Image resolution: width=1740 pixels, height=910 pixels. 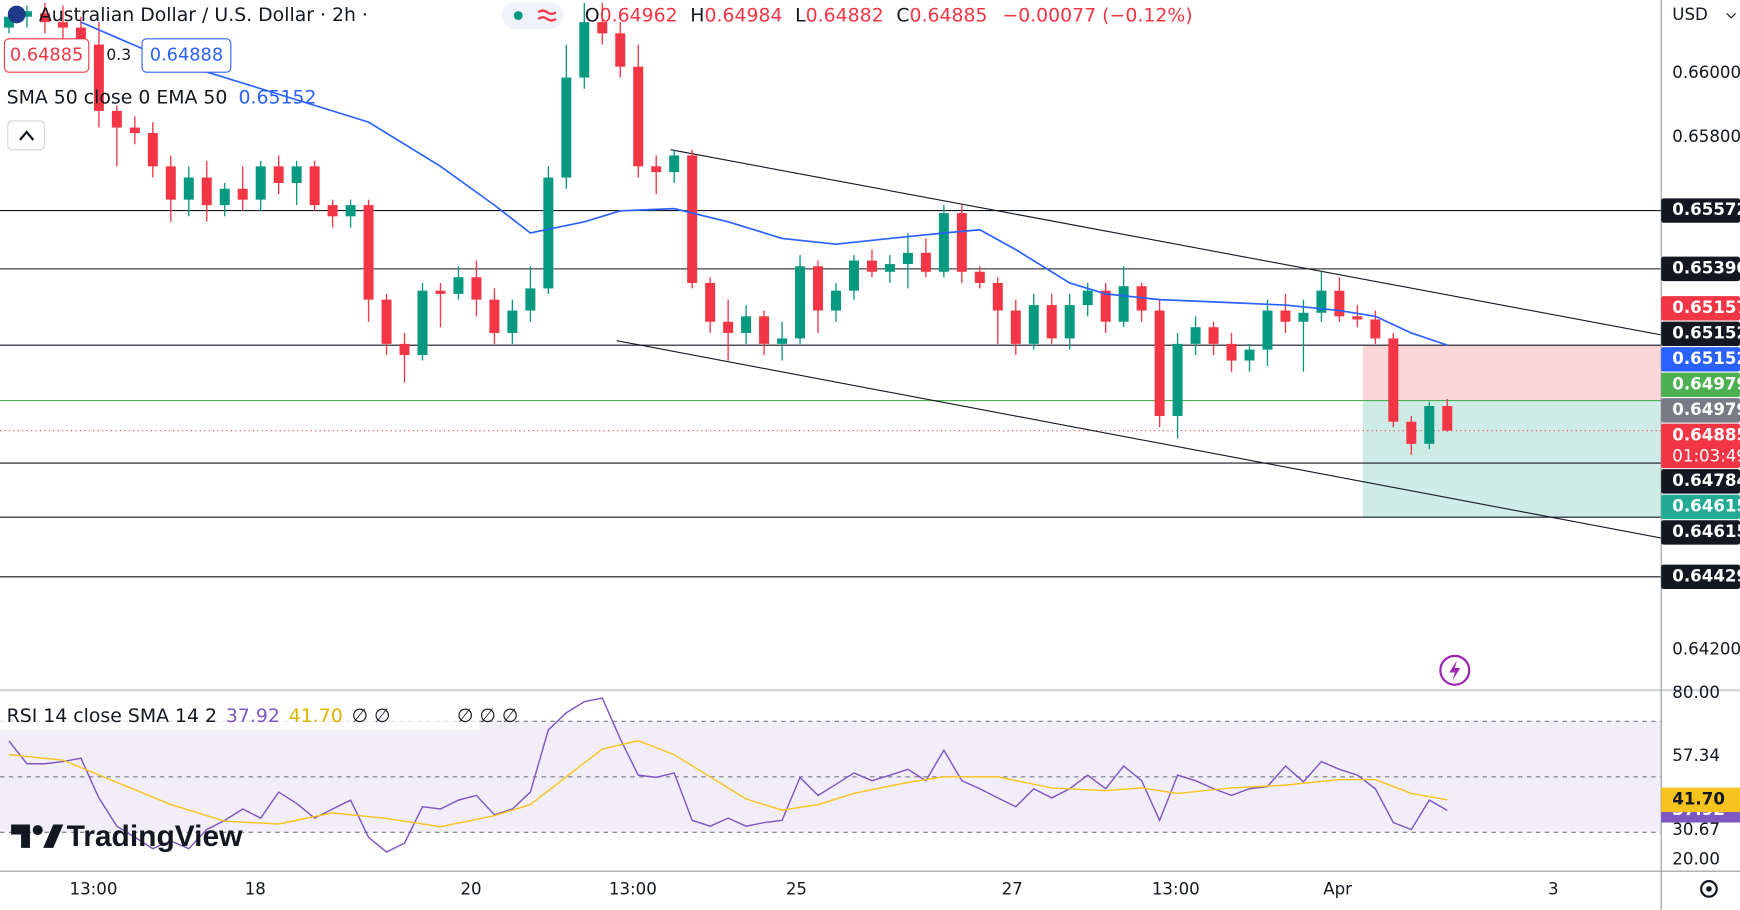 I want to click on indicator-legend: SMA 50 close 0 EMA 50 0.65152, so click(x=162, y=97).